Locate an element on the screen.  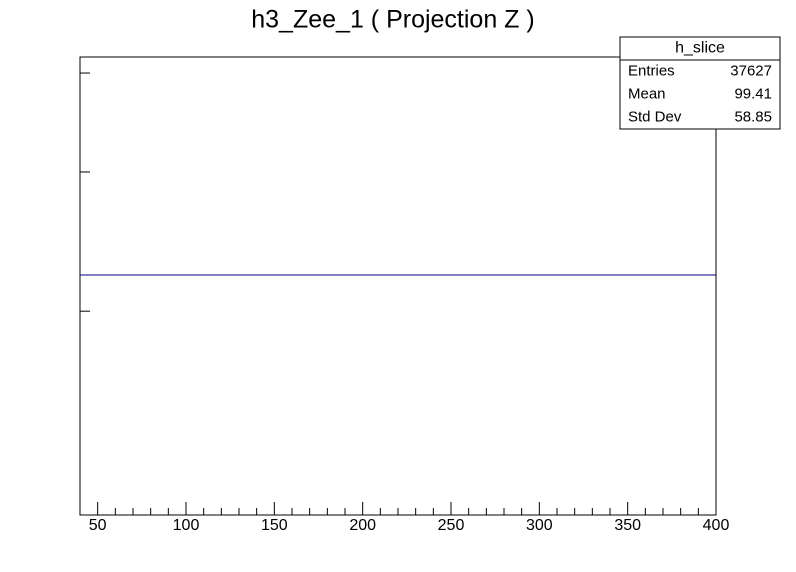
stats-title: h_slice is located at coordinates (700, 48).